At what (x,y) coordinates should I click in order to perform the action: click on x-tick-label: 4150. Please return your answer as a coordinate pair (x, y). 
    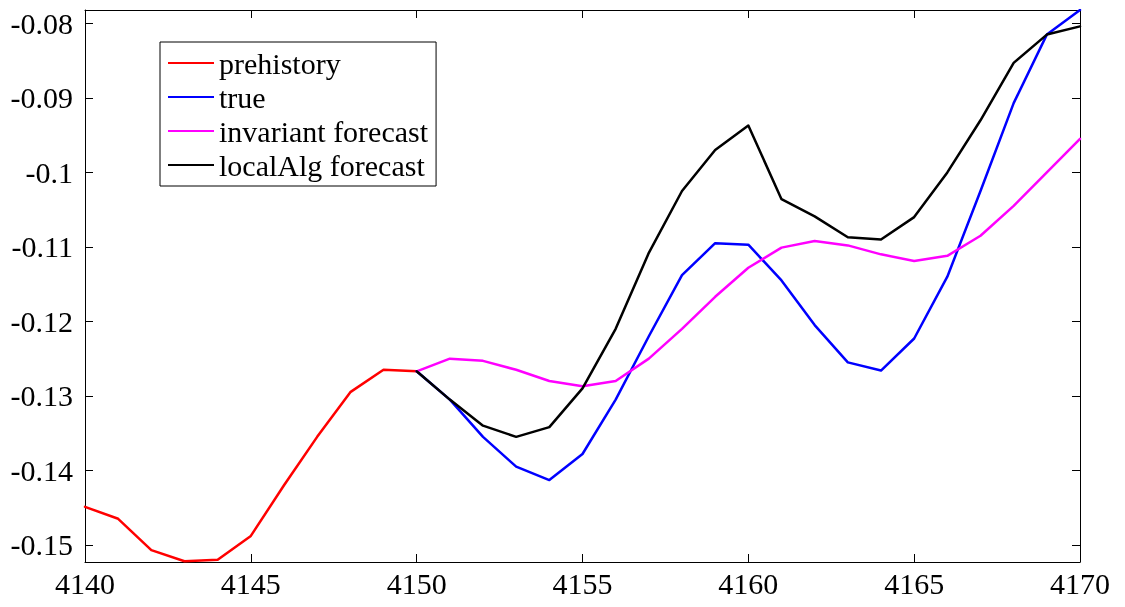
    Looking at the image, I should click on (416, 583).